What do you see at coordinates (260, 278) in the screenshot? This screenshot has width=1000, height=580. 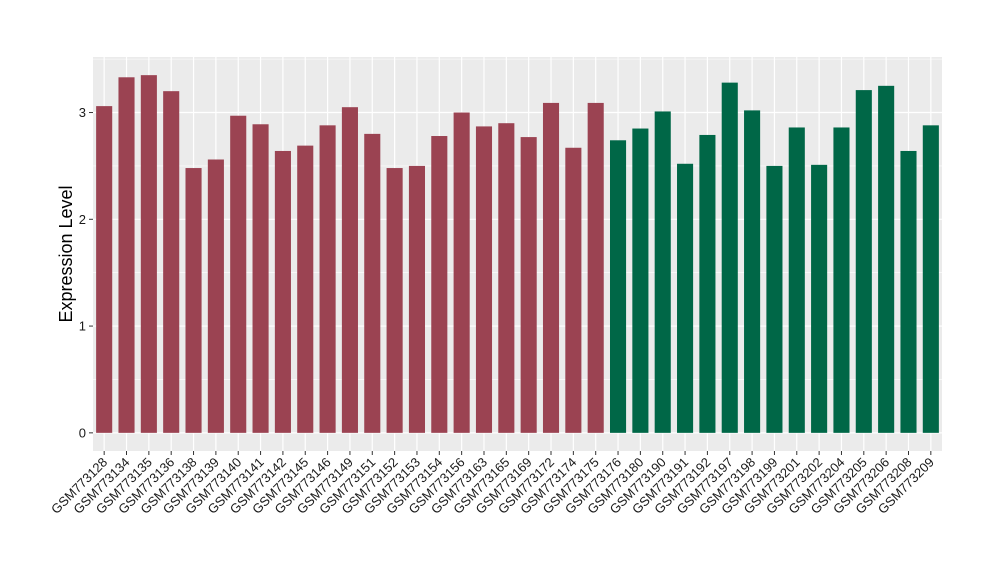 I see `bar-GSM773141` at bounding box center [260, 278].